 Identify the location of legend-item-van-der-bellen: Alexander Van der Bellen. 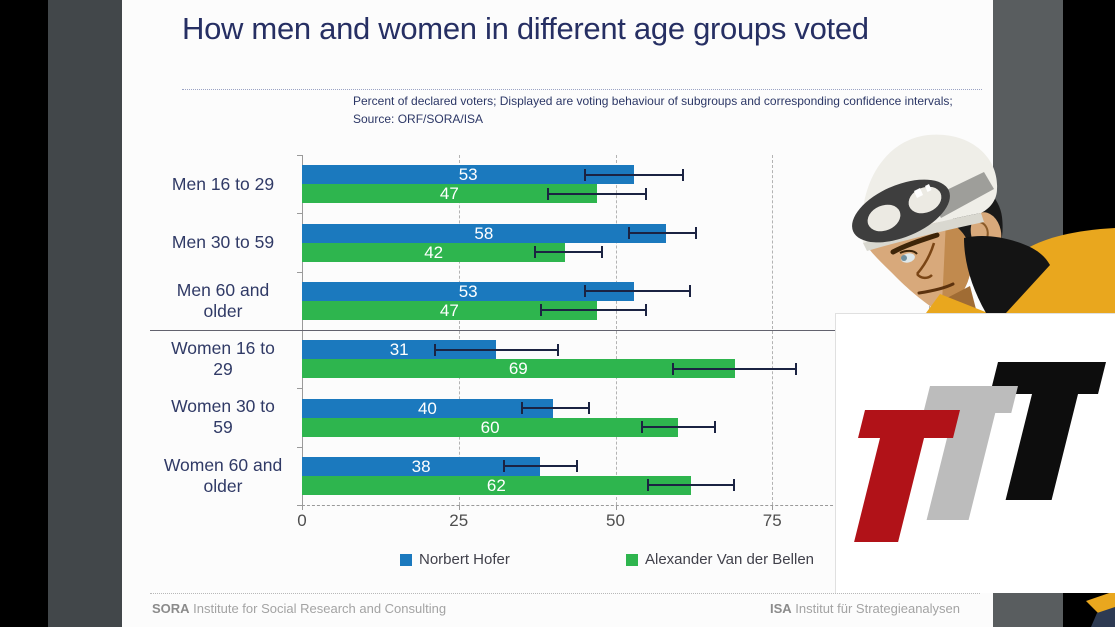
(720, 559).